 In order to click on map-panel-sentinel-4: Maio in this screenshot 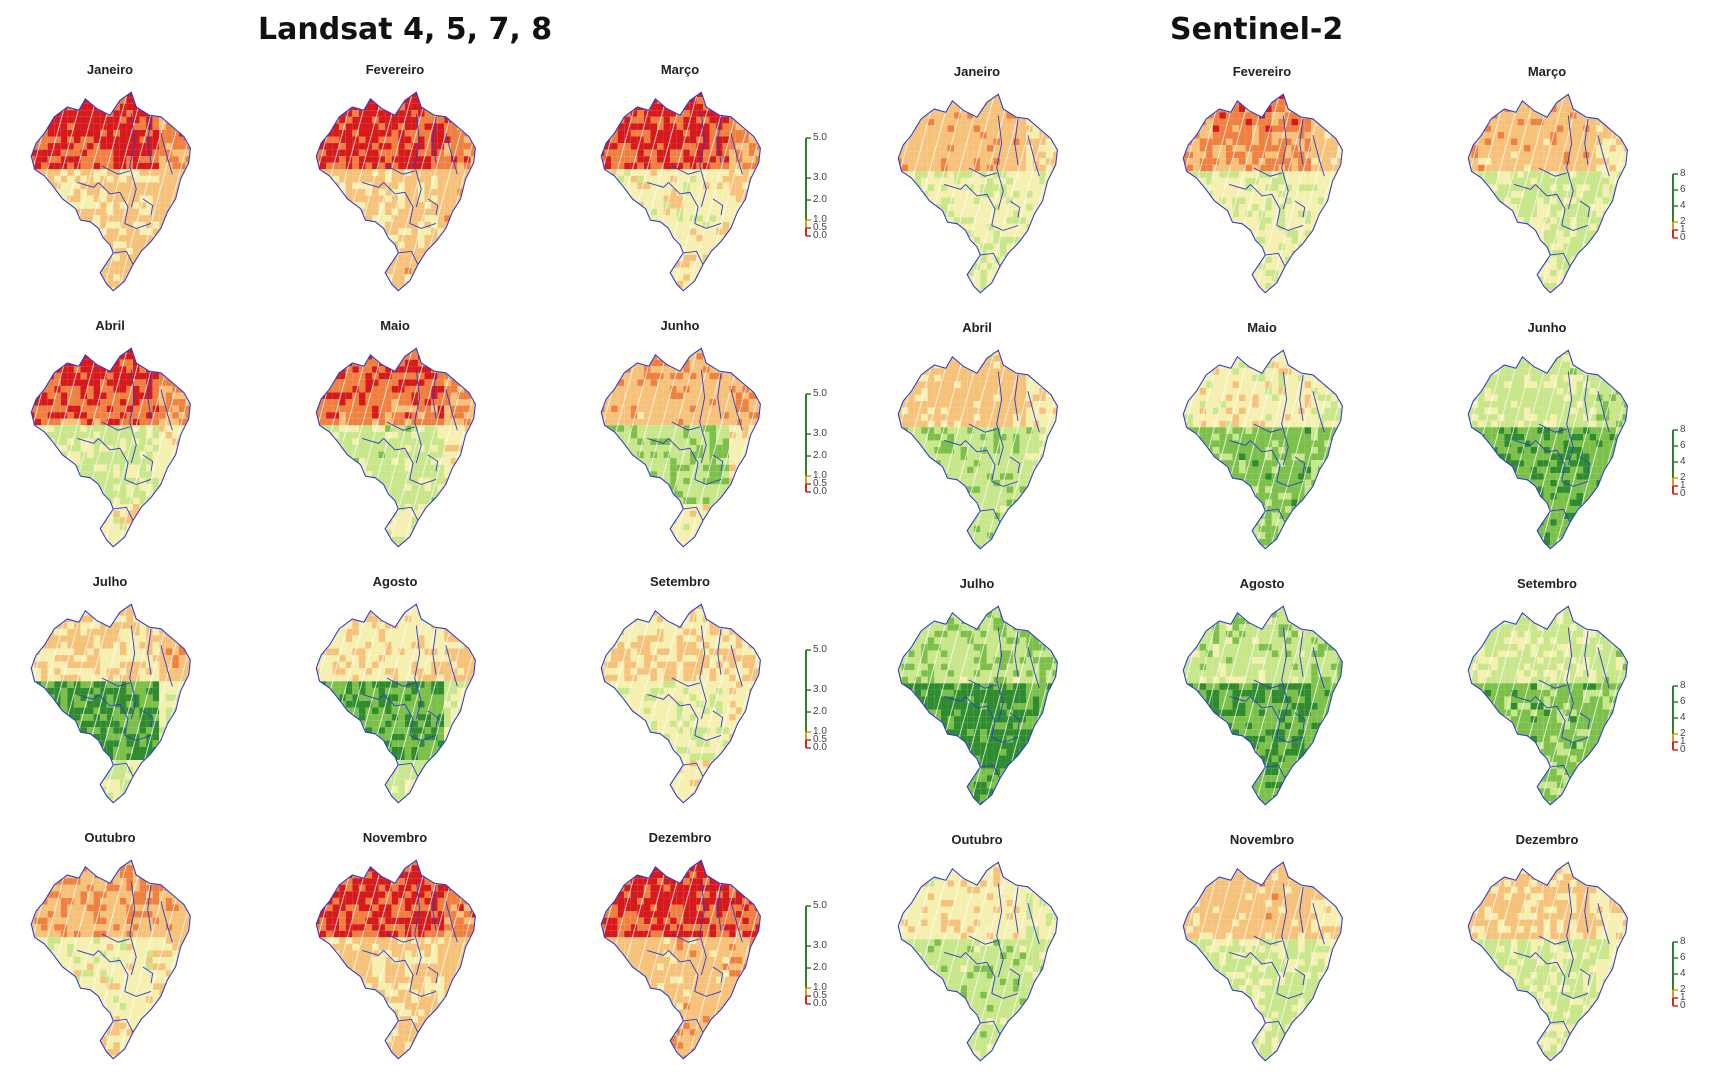, I will do `click(1262, 440)`.